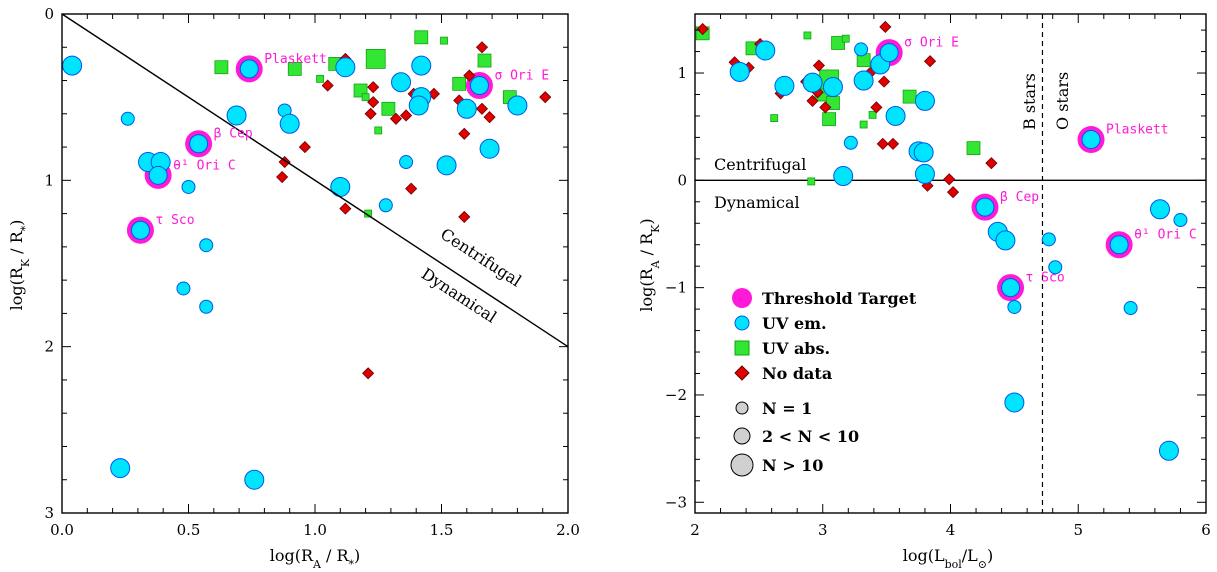  I want to click on right-xtick-label-1: 3, so click(823, 530).